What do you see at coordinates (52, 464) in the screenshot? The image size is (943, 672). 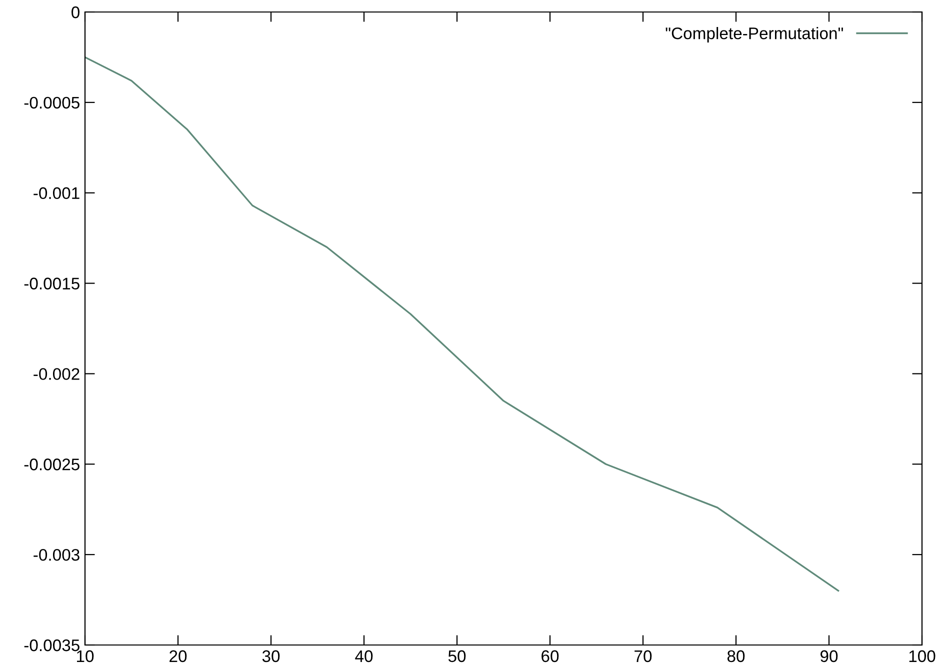 I see `y-tick-label: -0.0025` at bounding box center [52, 464].